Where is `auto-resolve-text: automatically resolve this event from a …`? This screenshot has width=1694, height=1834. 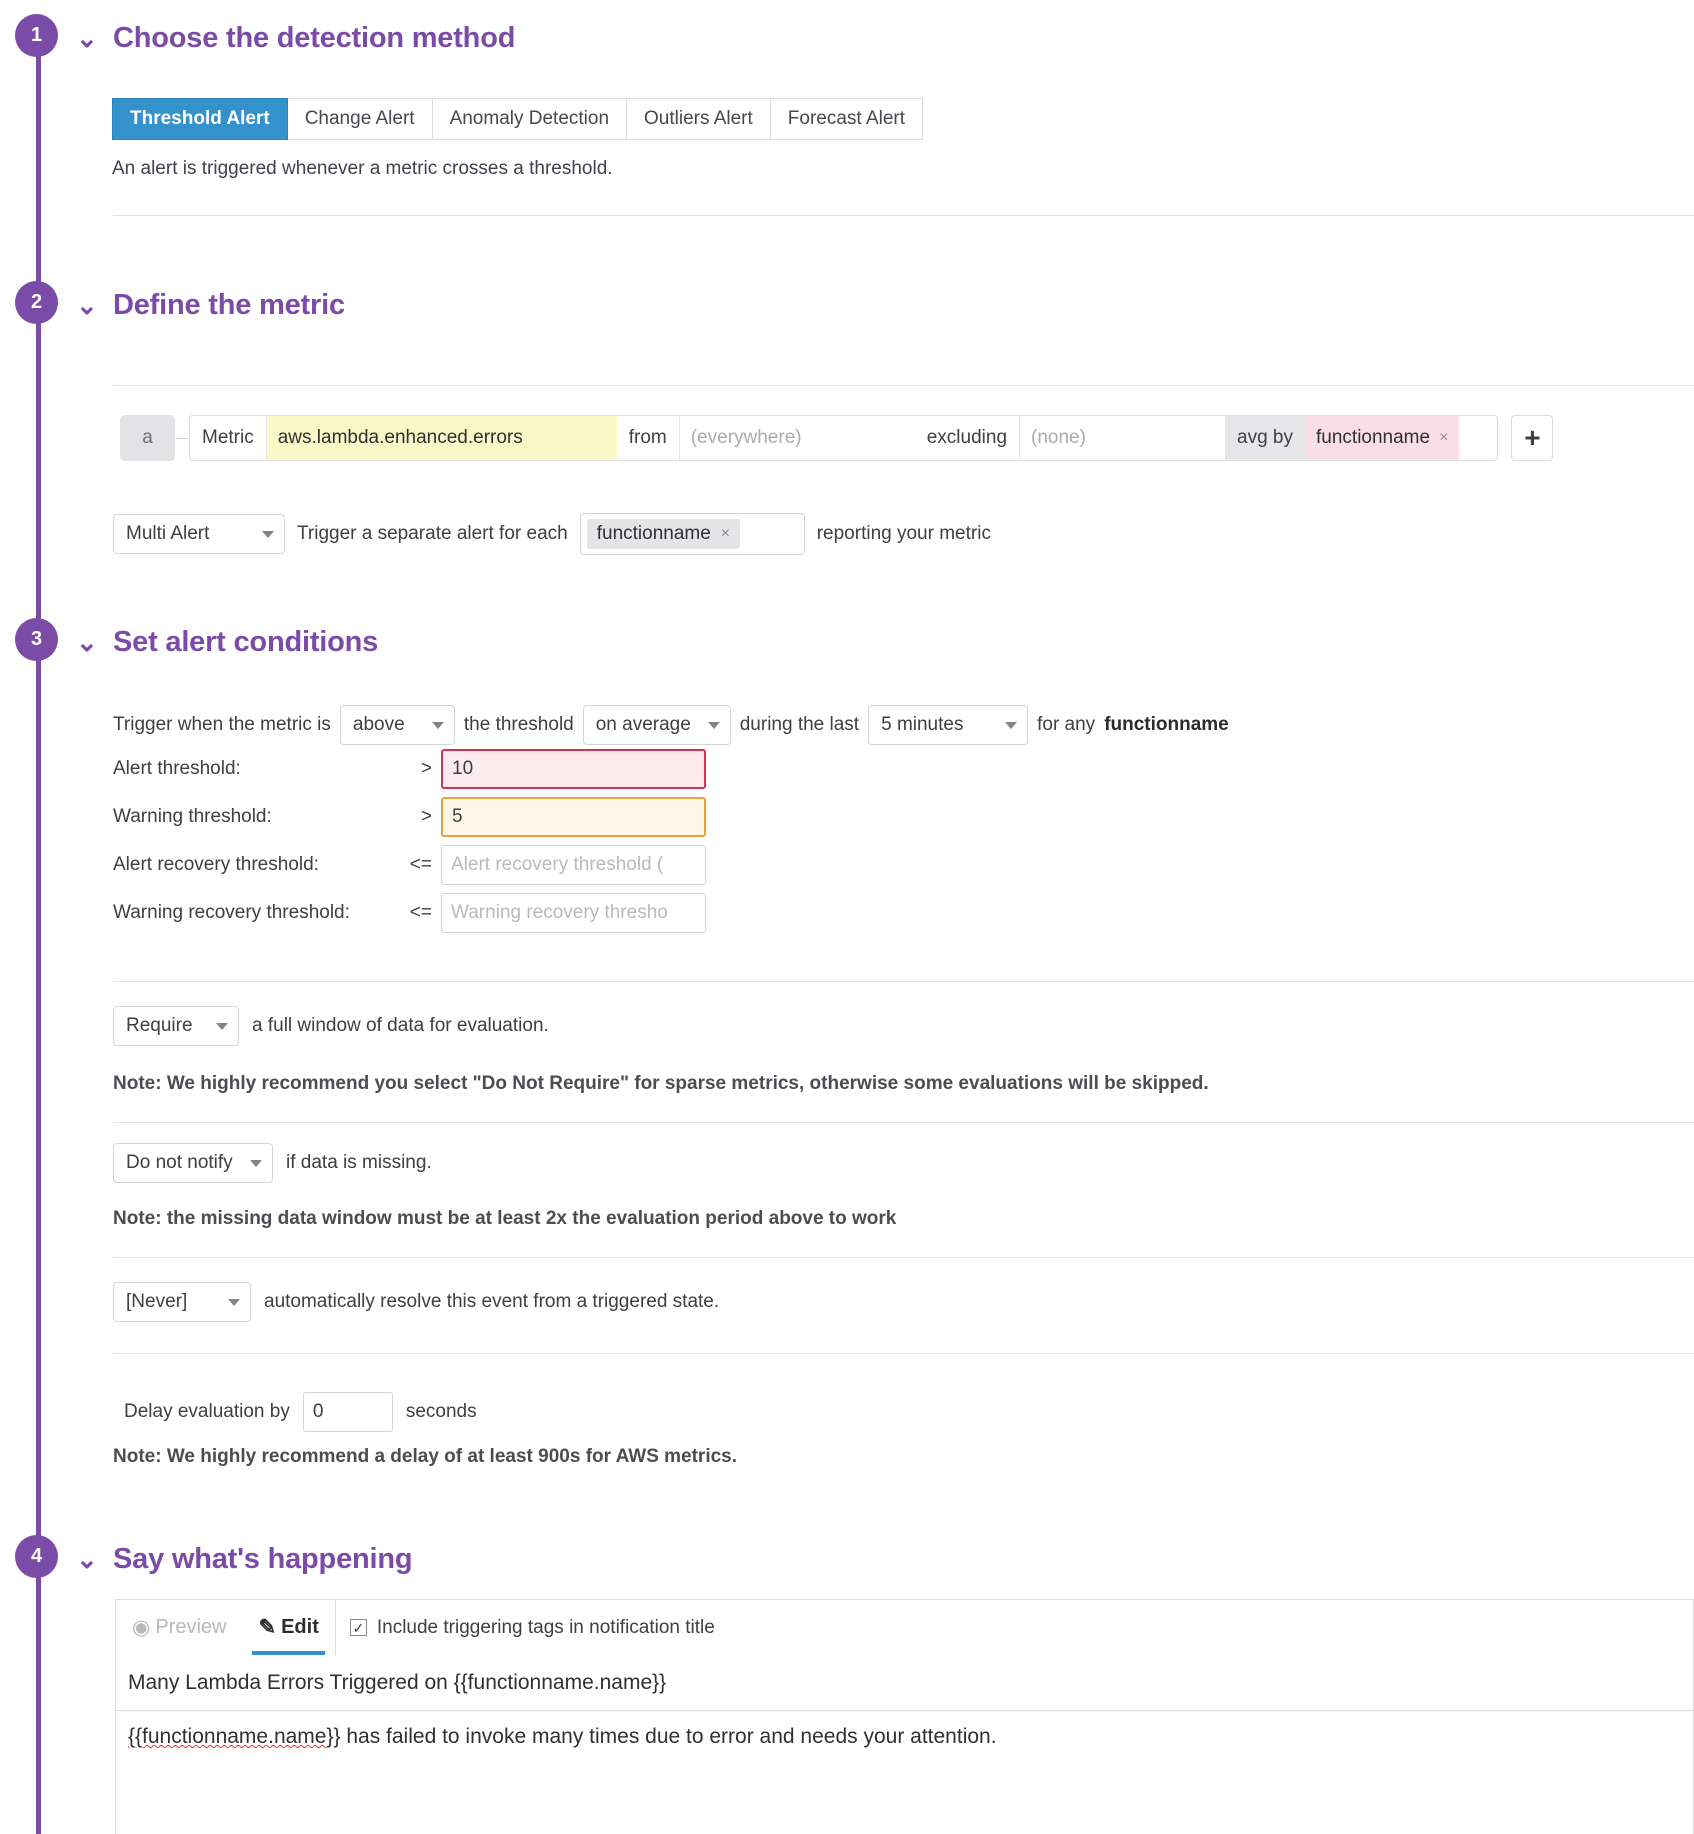 auto-resolve-text: automatically resolve this event from a … is located at coordinates (492, 1301).